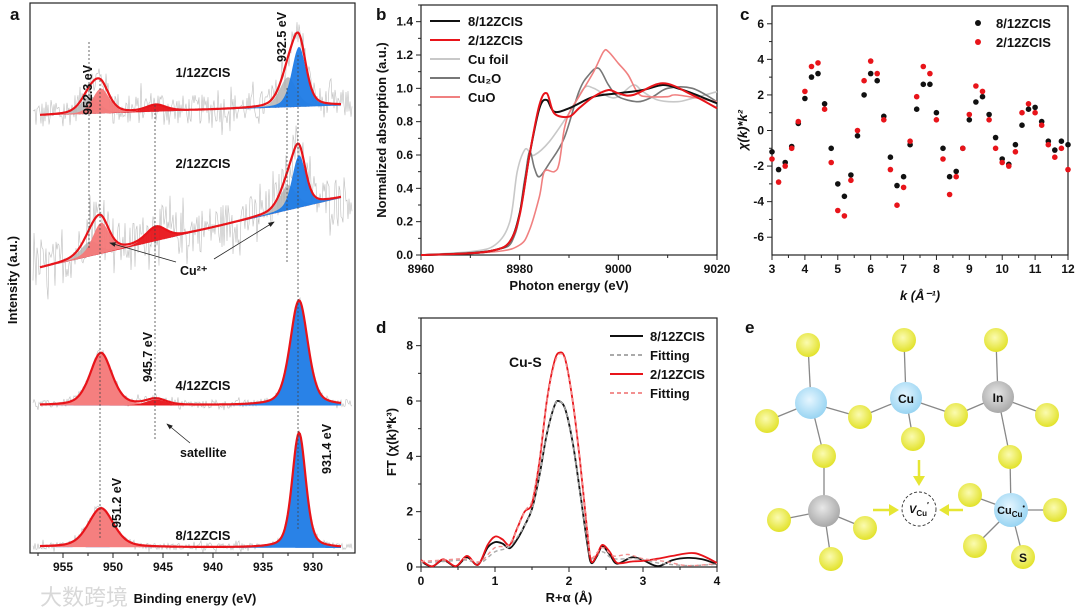  I want to click on y-tick-label: 1.2, so click(404, 55).